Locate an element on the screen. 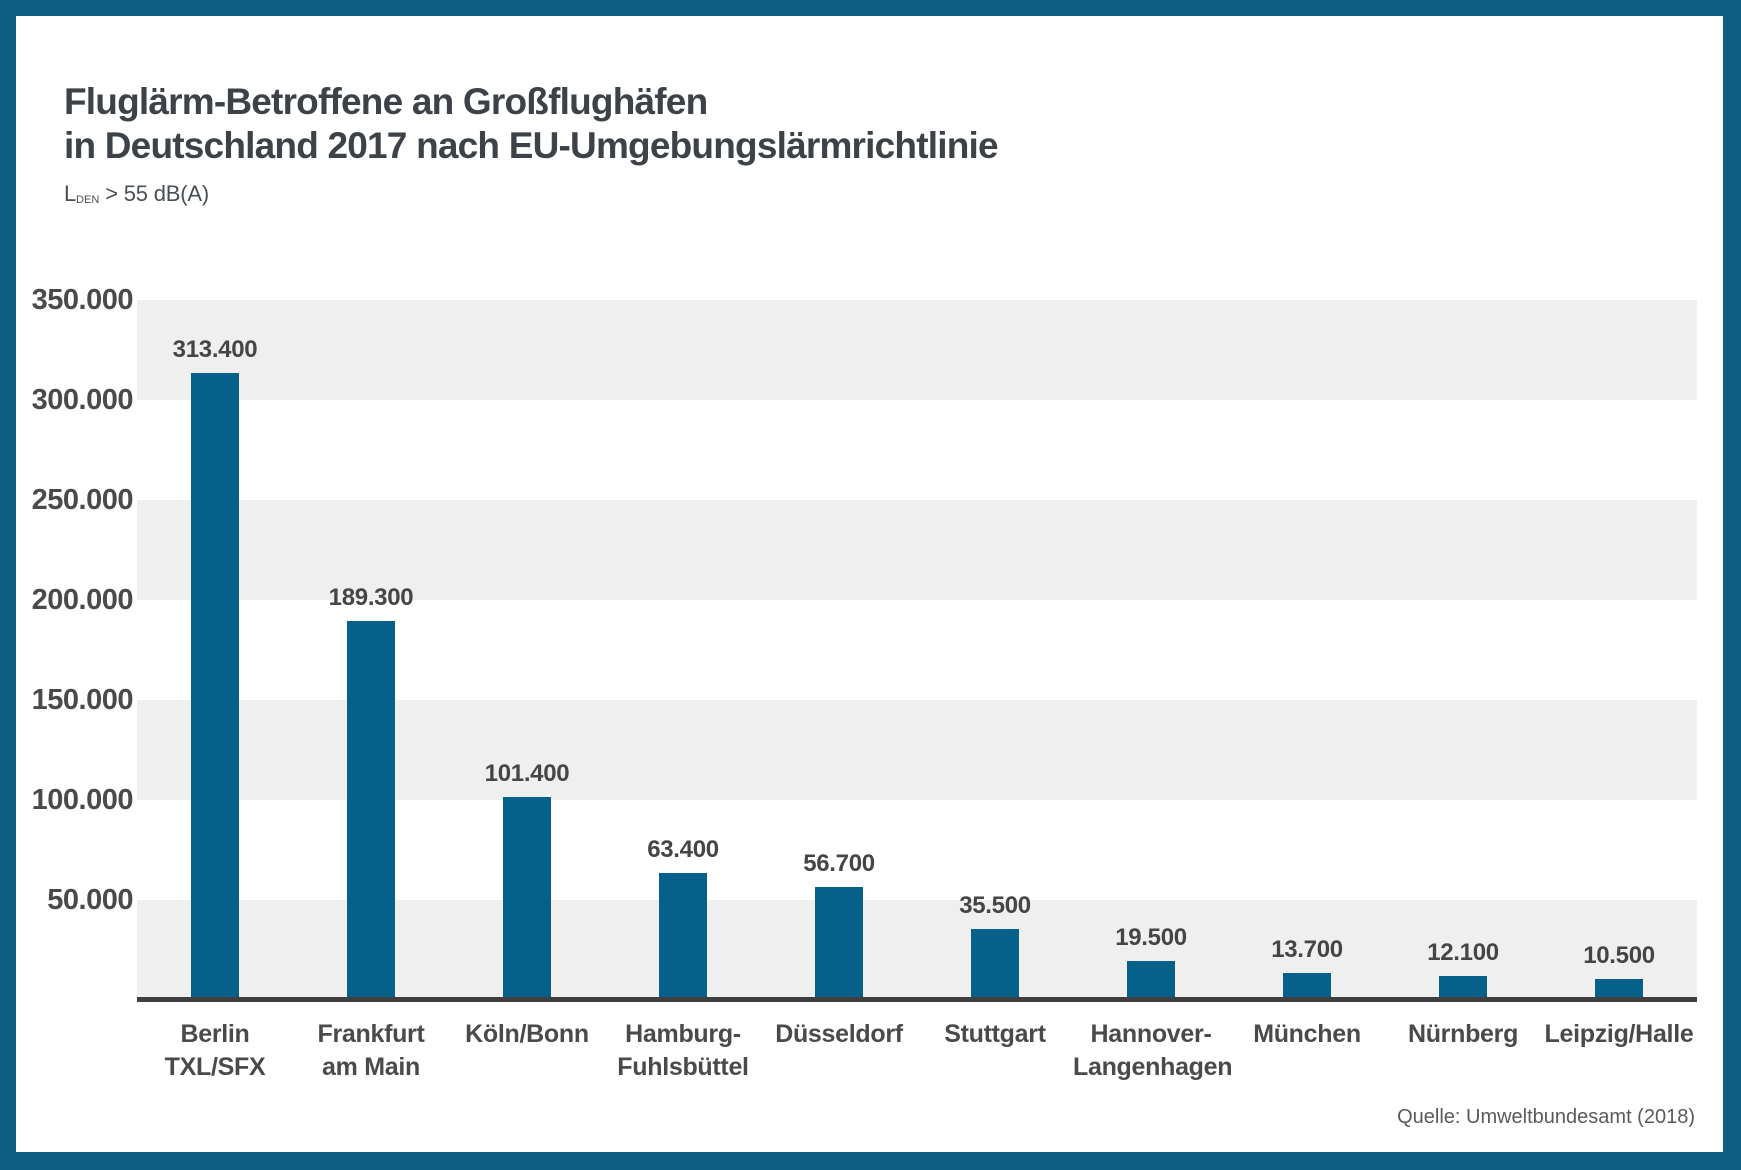 Image resolution: width=1741 pixels, height=1170 pixels. bar-column: 19.500 is located at coordinates (1151, 650).